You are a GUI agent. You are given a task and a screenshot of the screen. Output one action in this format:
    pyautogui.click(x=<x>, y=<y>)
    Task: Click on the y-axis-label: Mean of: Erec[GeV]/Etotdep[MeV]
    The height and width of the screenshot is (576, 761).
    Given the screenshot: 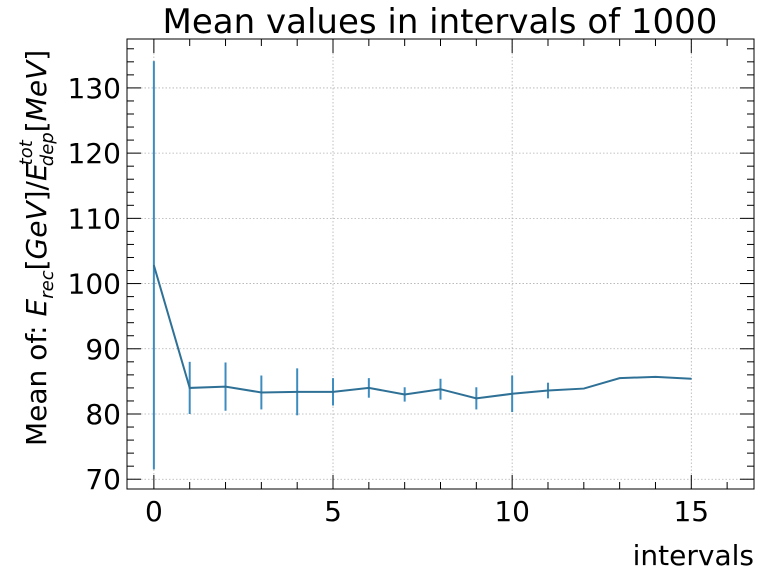 What is the action you would take?
    pyautogui.click(x=37, y=248)
    